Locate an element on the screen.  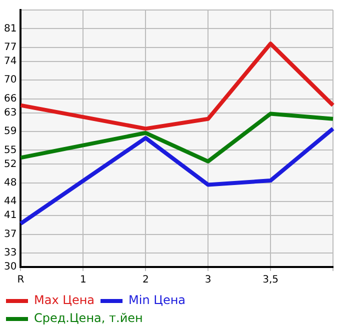
y-tick-label: 41 is located at coordinates (10, 216).